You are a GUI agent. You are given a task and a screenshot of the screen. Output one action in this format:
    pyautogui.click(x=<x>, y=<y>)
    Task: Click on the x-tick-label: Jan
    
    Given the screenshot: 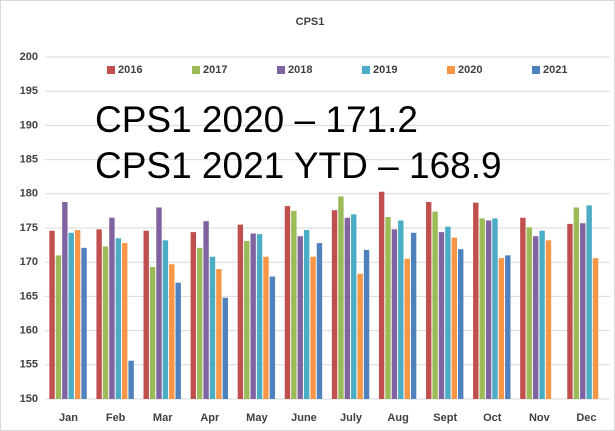 What is the action you would take?
    pyautogui.click(x=68, y=418)
    